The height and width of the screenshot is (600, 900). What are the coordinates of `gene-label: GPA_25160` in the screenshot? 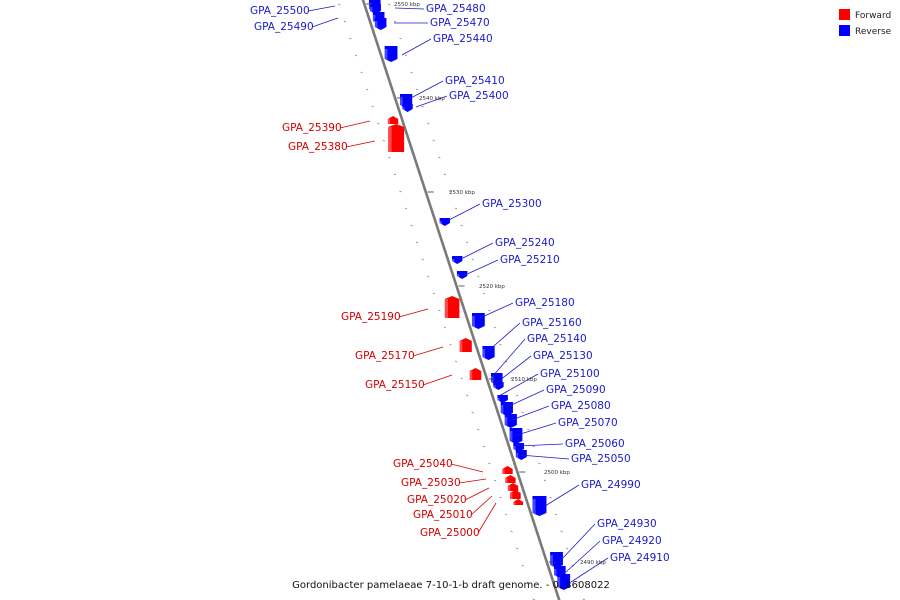 It's located at (552, 323).